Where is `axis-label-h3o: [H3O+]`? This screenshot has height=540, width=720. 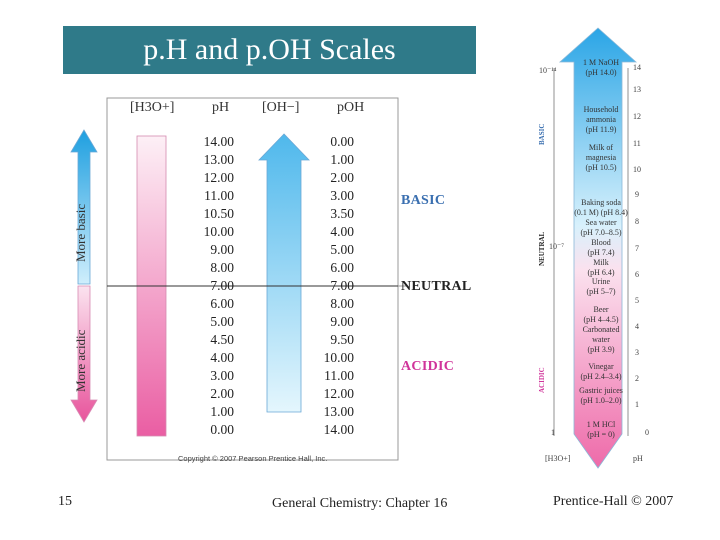
axis-label-h3o: [H3O+] is located at coordinates (558, 458).